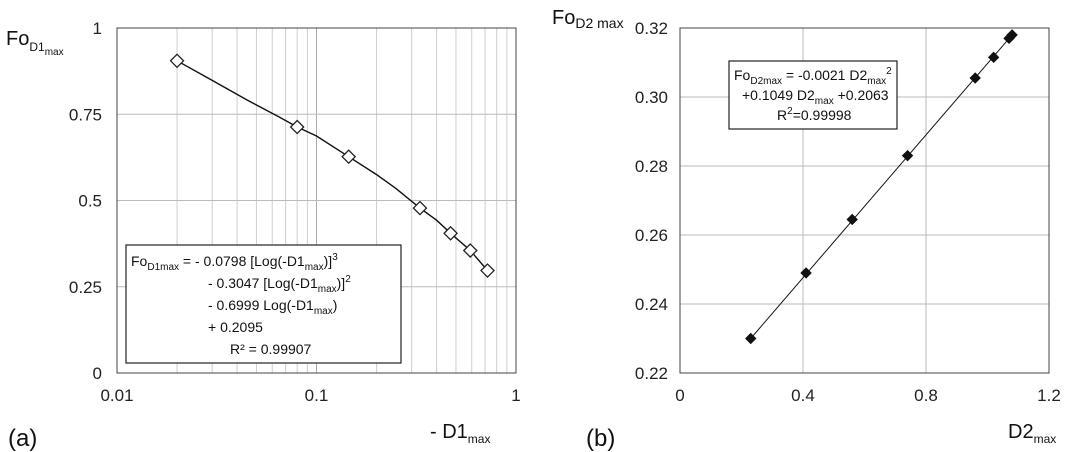 The height and width of the screenshot is (452, 1076). Describe the element at coordinates (234, 262) in the screenshot. I see `panel-a-equation-line-0: FoD1max = - 0.0798 [Log(-D1max)]3` at that location.